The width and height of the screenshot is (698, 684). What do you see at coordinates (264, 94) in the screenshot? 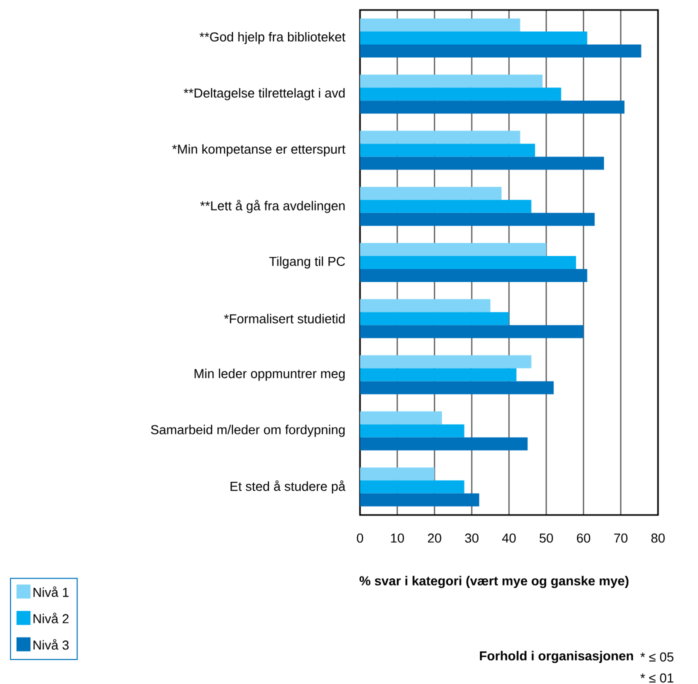
I see `y-tick-label: **Deltagelse tilrettelagt i avd` at bounding box center [264, 94].